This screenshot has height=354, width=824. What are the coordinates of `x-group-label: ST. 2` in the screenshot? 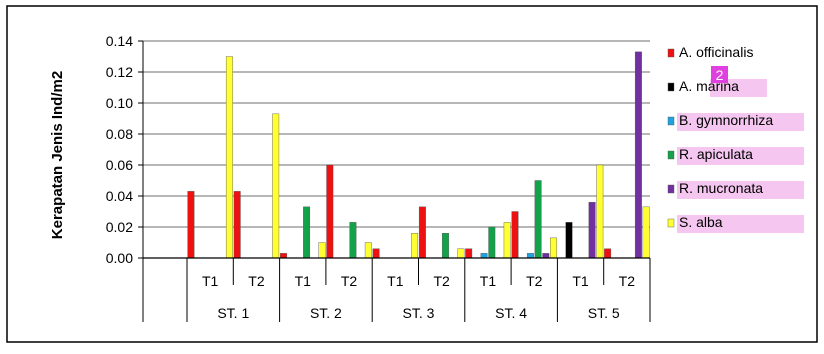 It's located at (326, 313).